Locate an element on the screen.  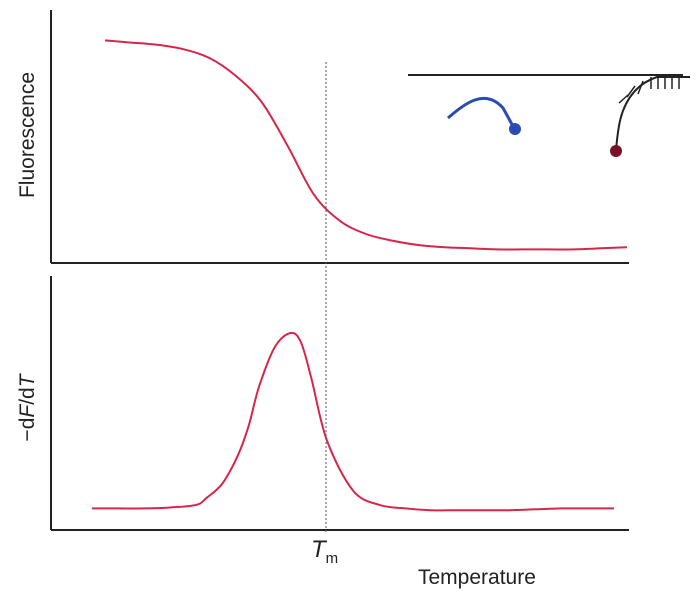
derivative-t: T is located at coordinates (27, 381).